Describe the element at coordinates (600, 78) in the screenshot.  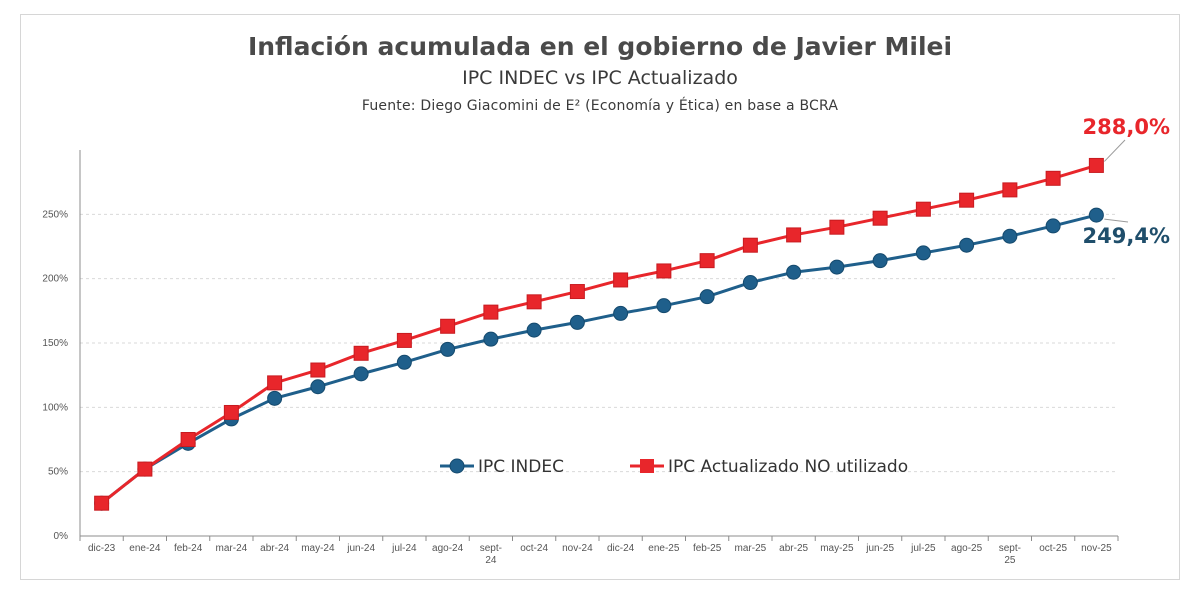
I see `chart-subtitle: IPC INDEC vs IPC Actualizado` at that location.